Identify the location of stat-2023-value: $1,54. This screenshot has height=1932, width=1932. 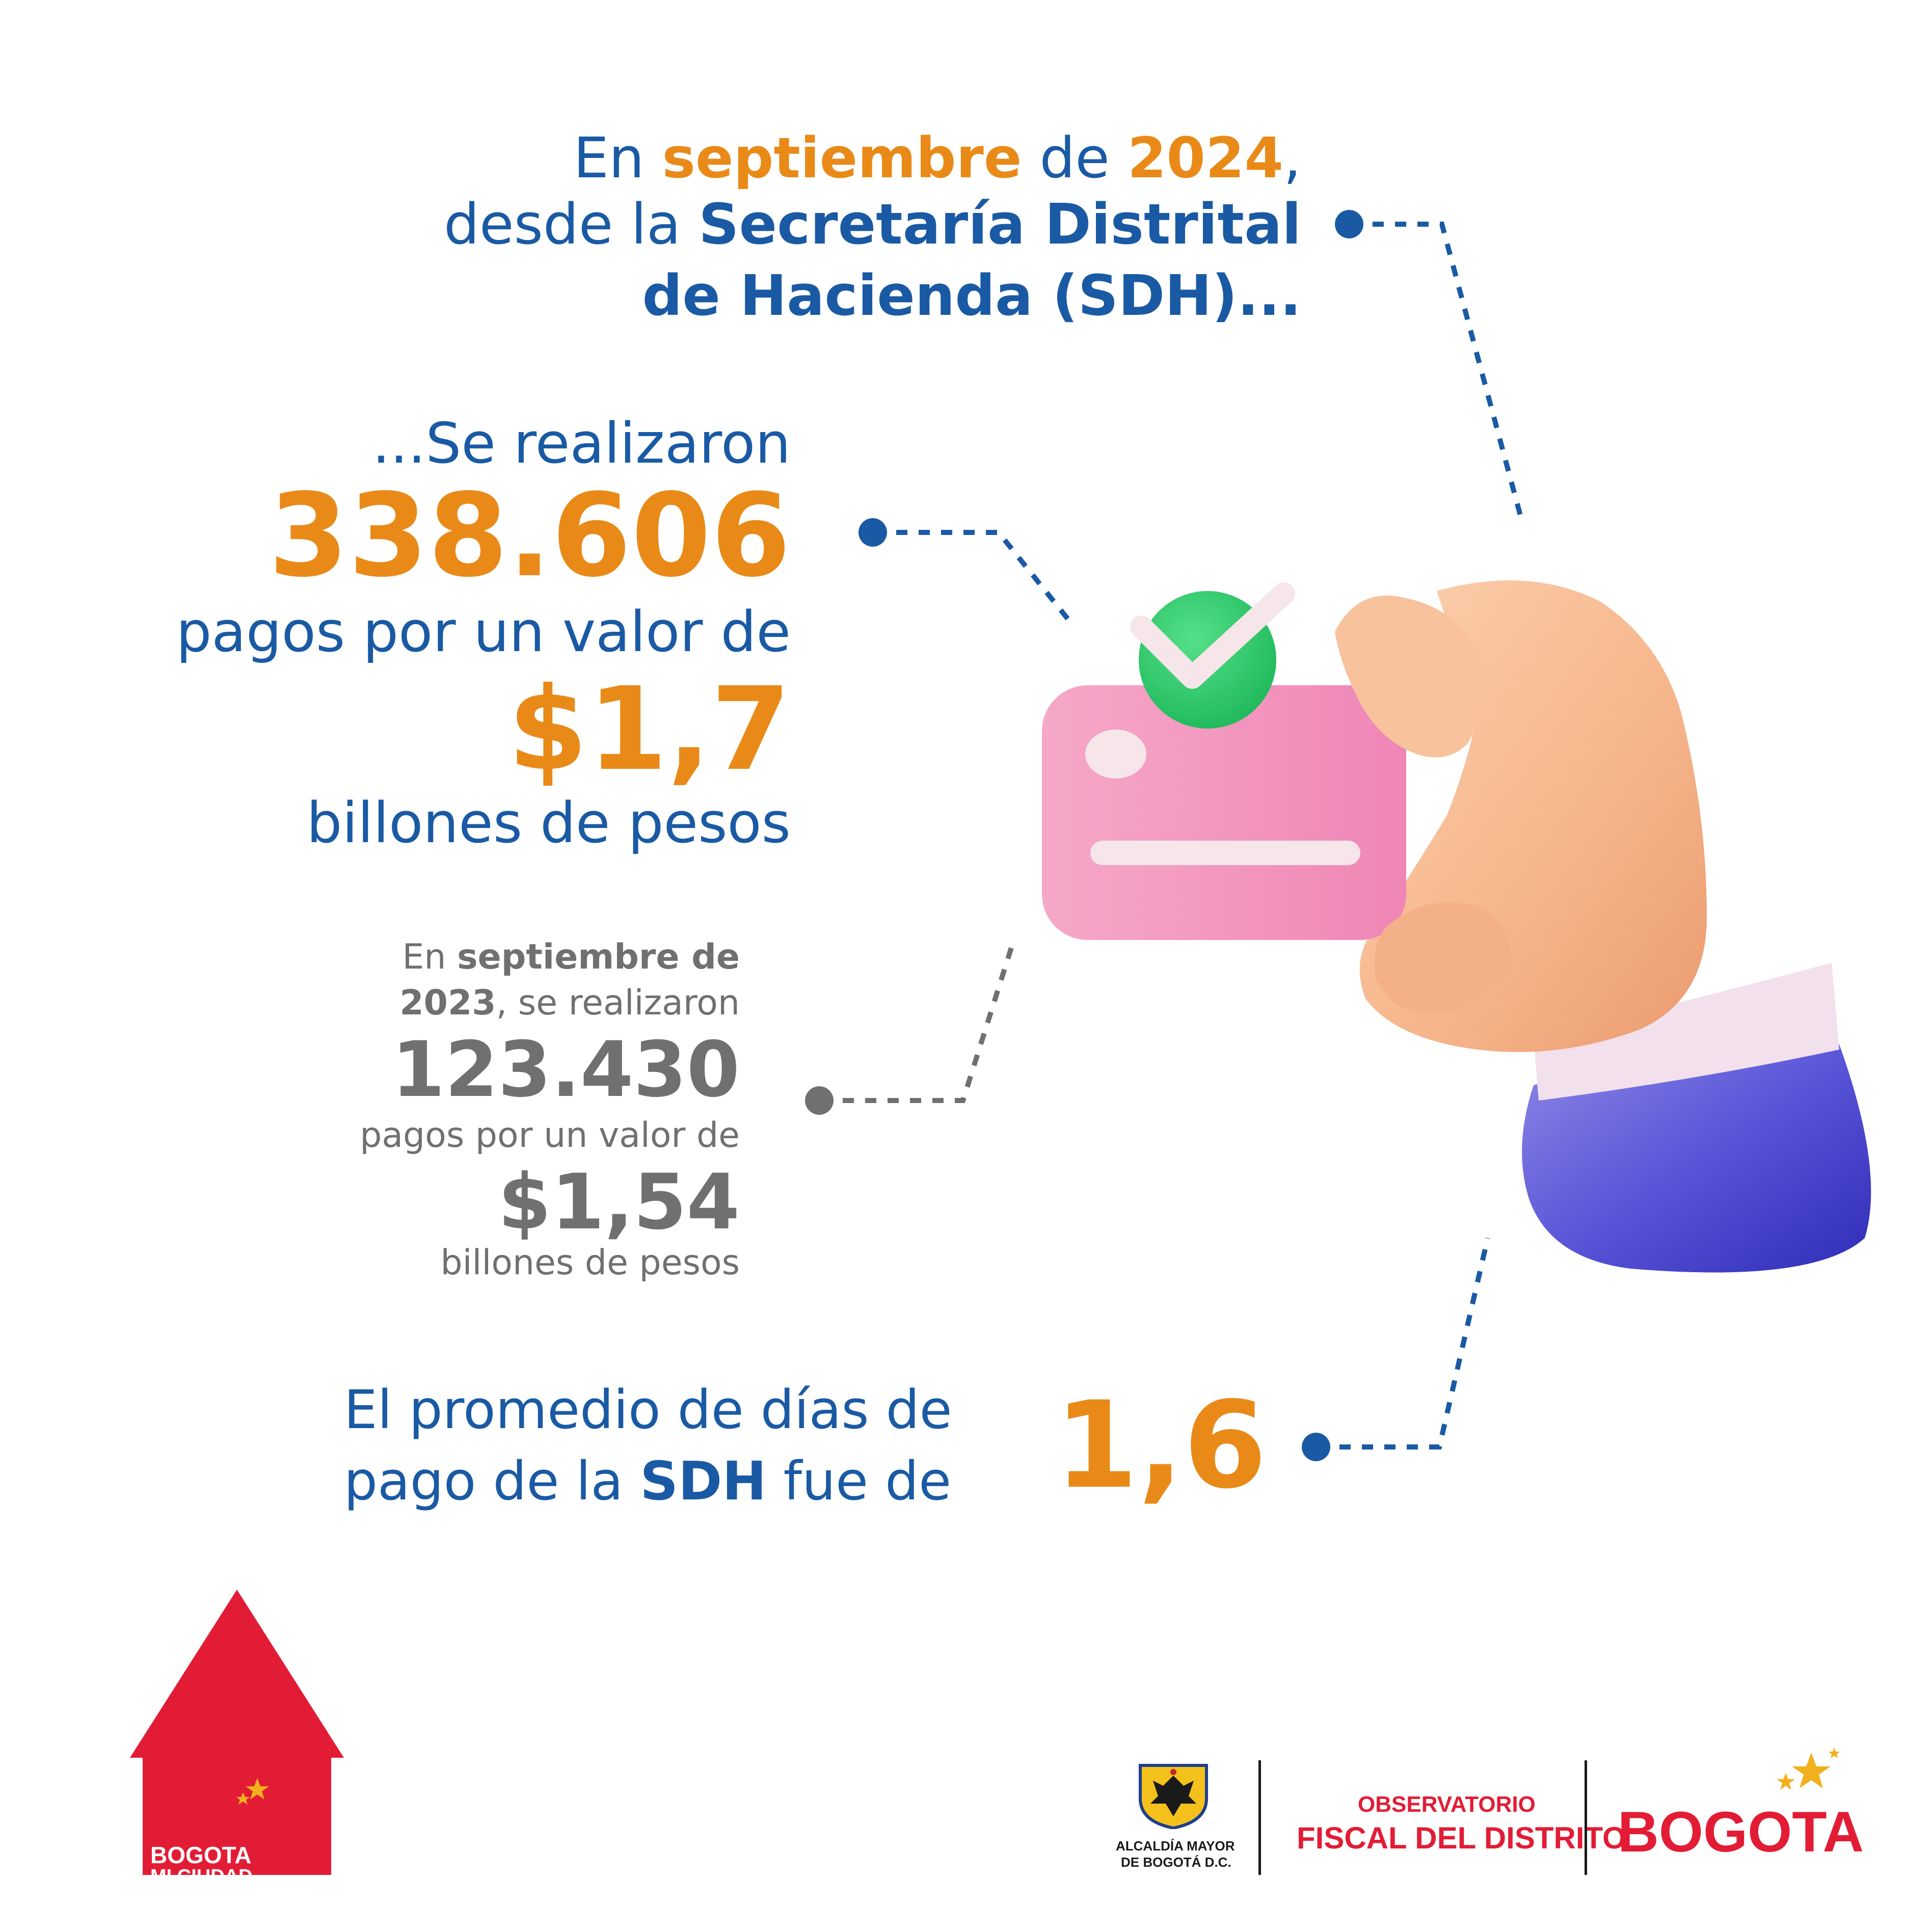
(619, 1203).